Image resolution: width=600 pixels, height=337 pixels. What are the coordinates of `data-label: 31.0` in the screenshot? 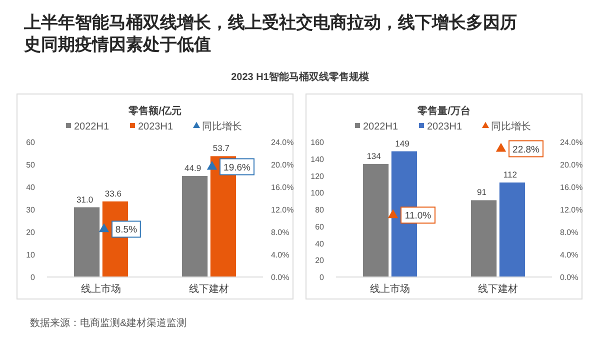 It's located at (85, 199).